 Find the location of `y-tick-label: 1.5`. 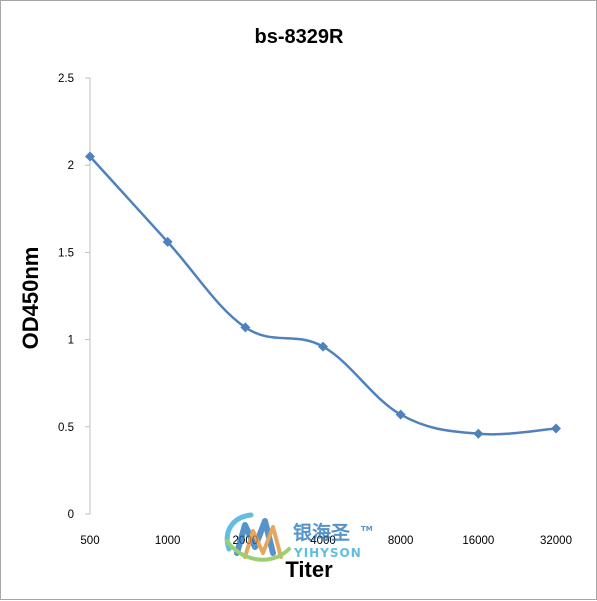

y-tick-label: 1.5 is located at coordinates (66, 253).